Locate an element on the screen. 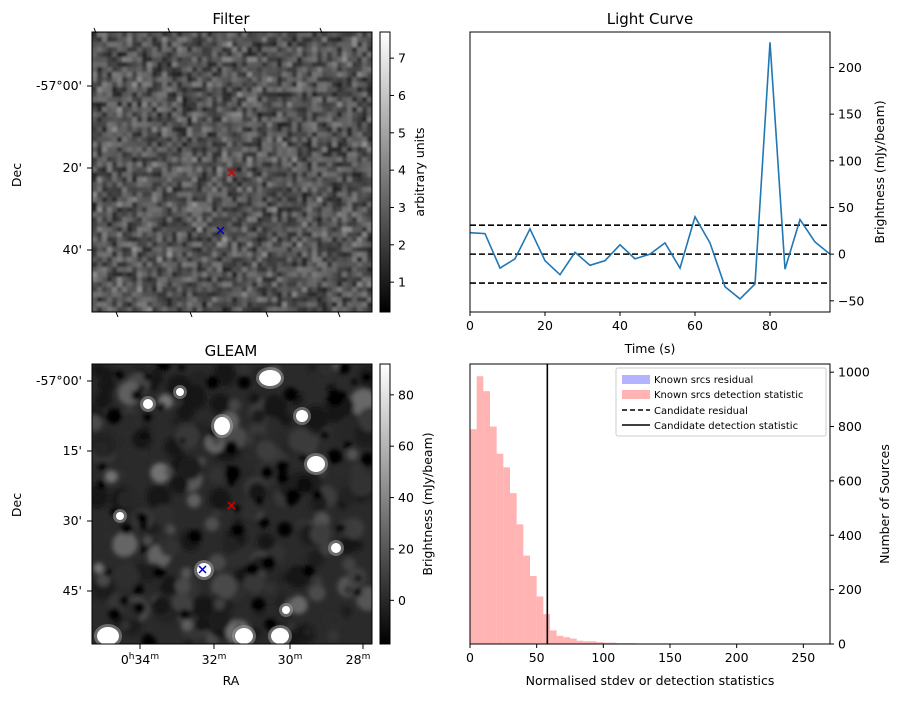  gleam-ytick-3: 45' is located at coordinates (72, 590).